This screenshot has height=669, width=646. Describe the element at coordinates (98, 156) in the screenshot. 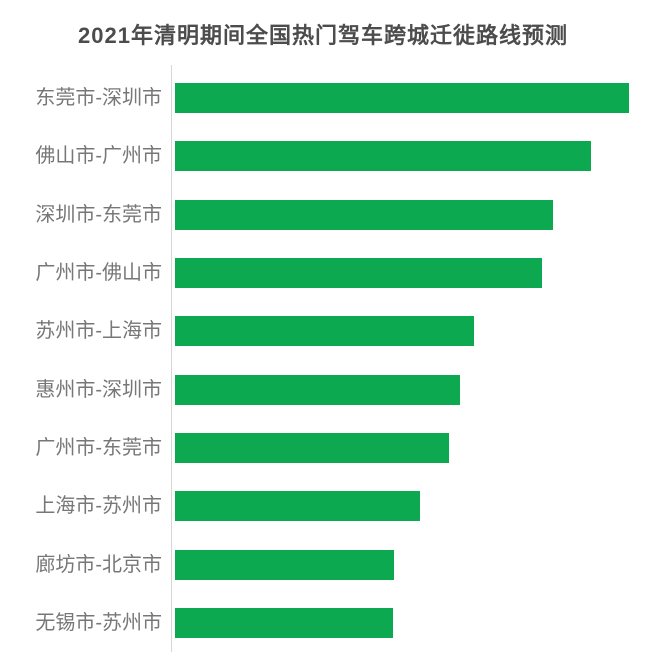

I see `category-label: 佛山市-广州市` at that location.